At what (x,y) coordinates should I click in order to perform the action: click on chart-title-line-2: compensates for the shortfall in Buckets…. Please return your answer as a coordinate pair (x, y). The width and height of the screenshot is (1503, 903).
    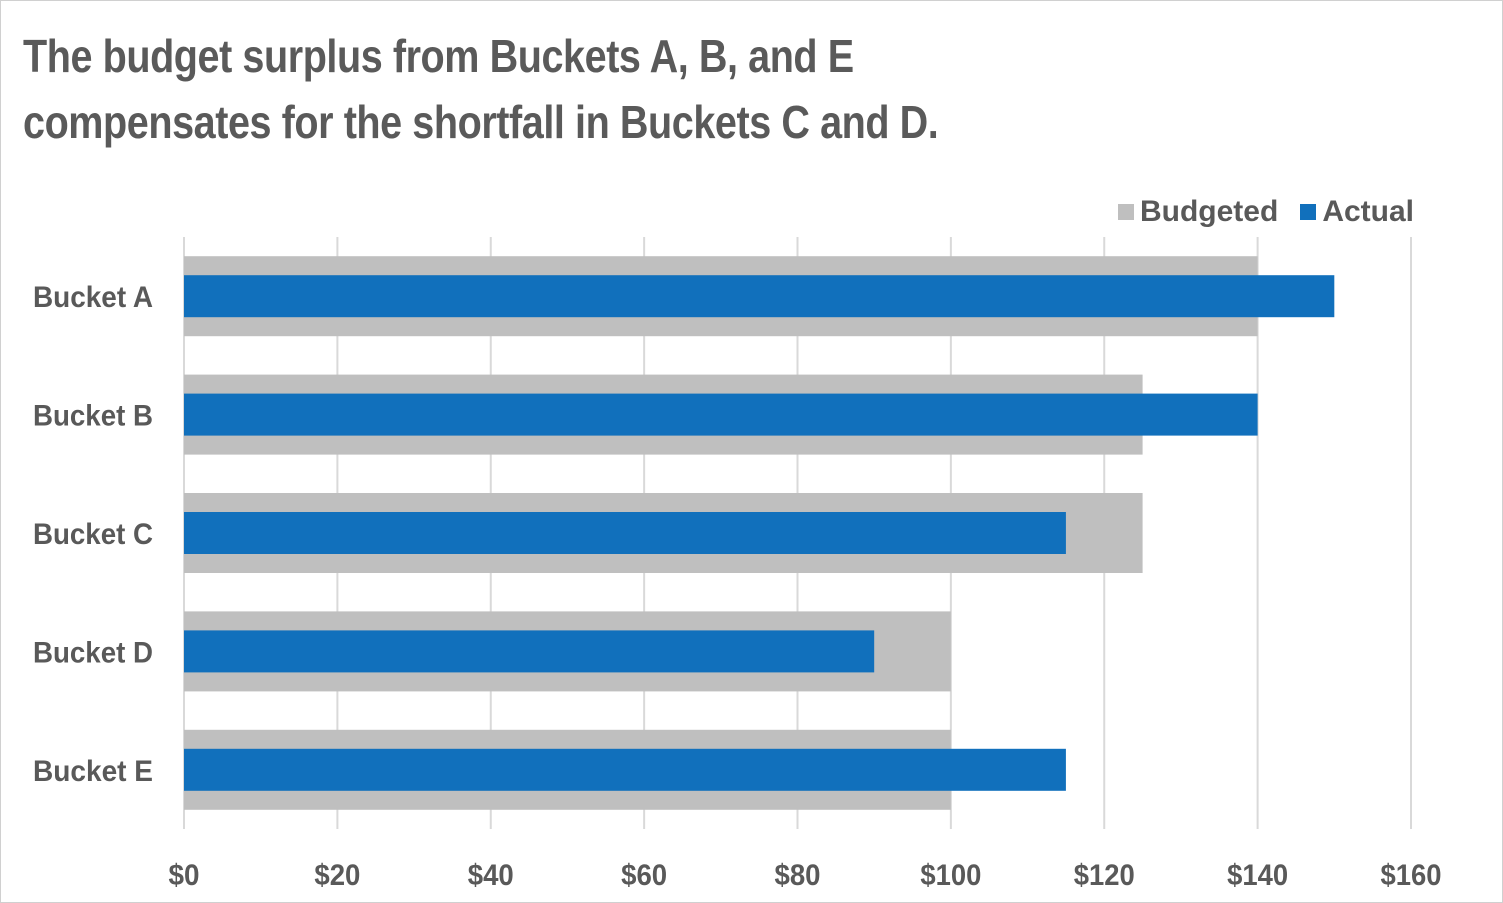
    Looking at the image, I should click on (481, 122).